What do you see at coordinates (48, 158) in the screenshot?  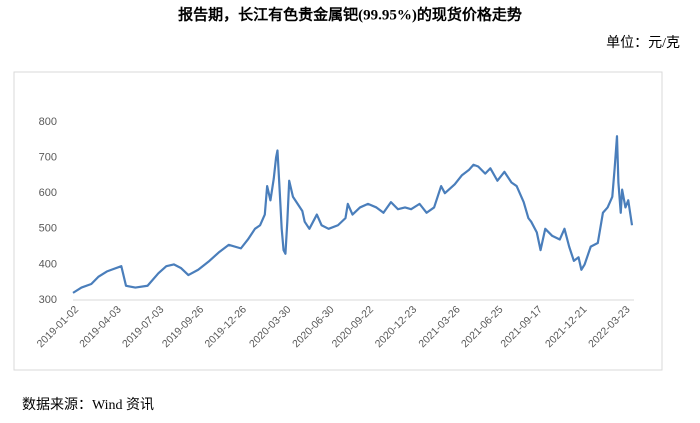 I see `y-tick-label: 700` at bounding box center [48, 158].